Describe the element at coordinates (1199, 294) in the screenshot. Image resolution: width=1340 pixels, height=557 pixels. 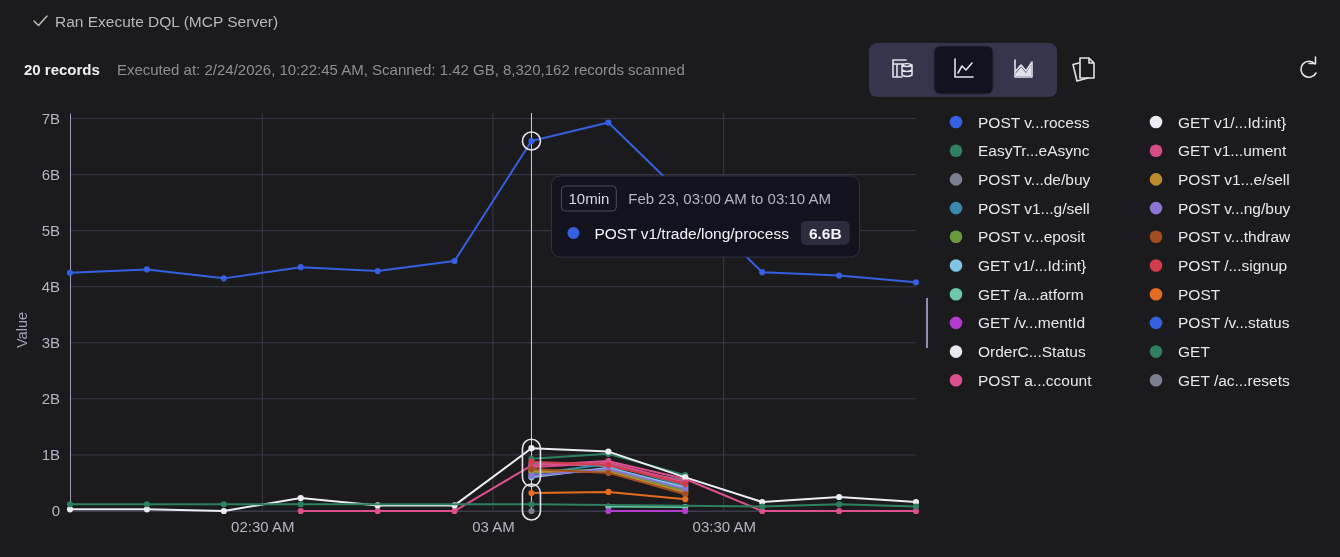
I see `legend-label: POST` at that location.